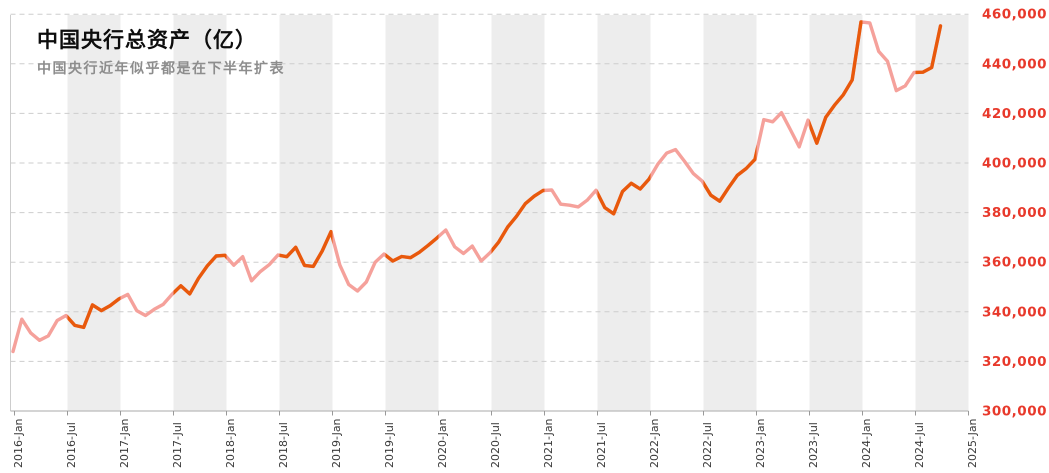  What do you see at coordinates (161, 69) in the screenshot?
I see `chart-subtitle: 中国央行近年似乎都是在下半年扩表` at bounding box center [161, 69].